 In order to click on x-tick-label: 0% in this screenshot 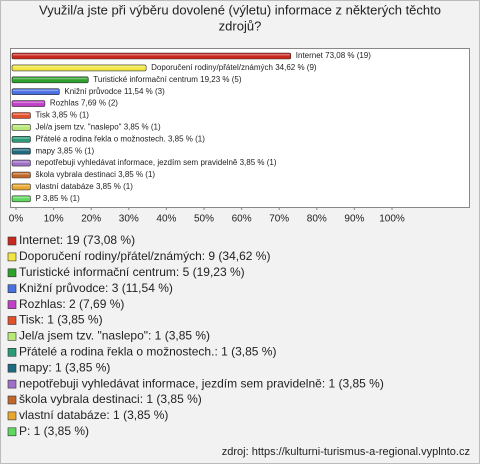, I will do `click(16, 219)`.